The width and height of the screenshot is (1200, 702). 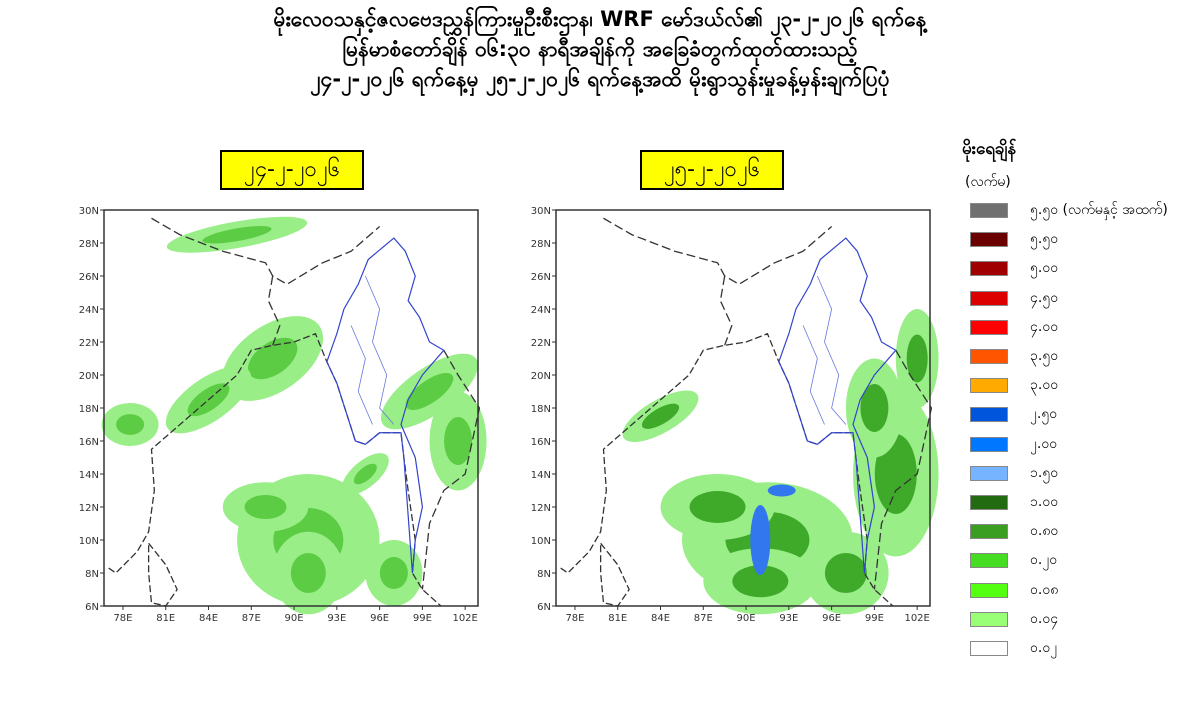 I want to click on legend-item: ၃.၀၀, so click(x=1069, y=385).